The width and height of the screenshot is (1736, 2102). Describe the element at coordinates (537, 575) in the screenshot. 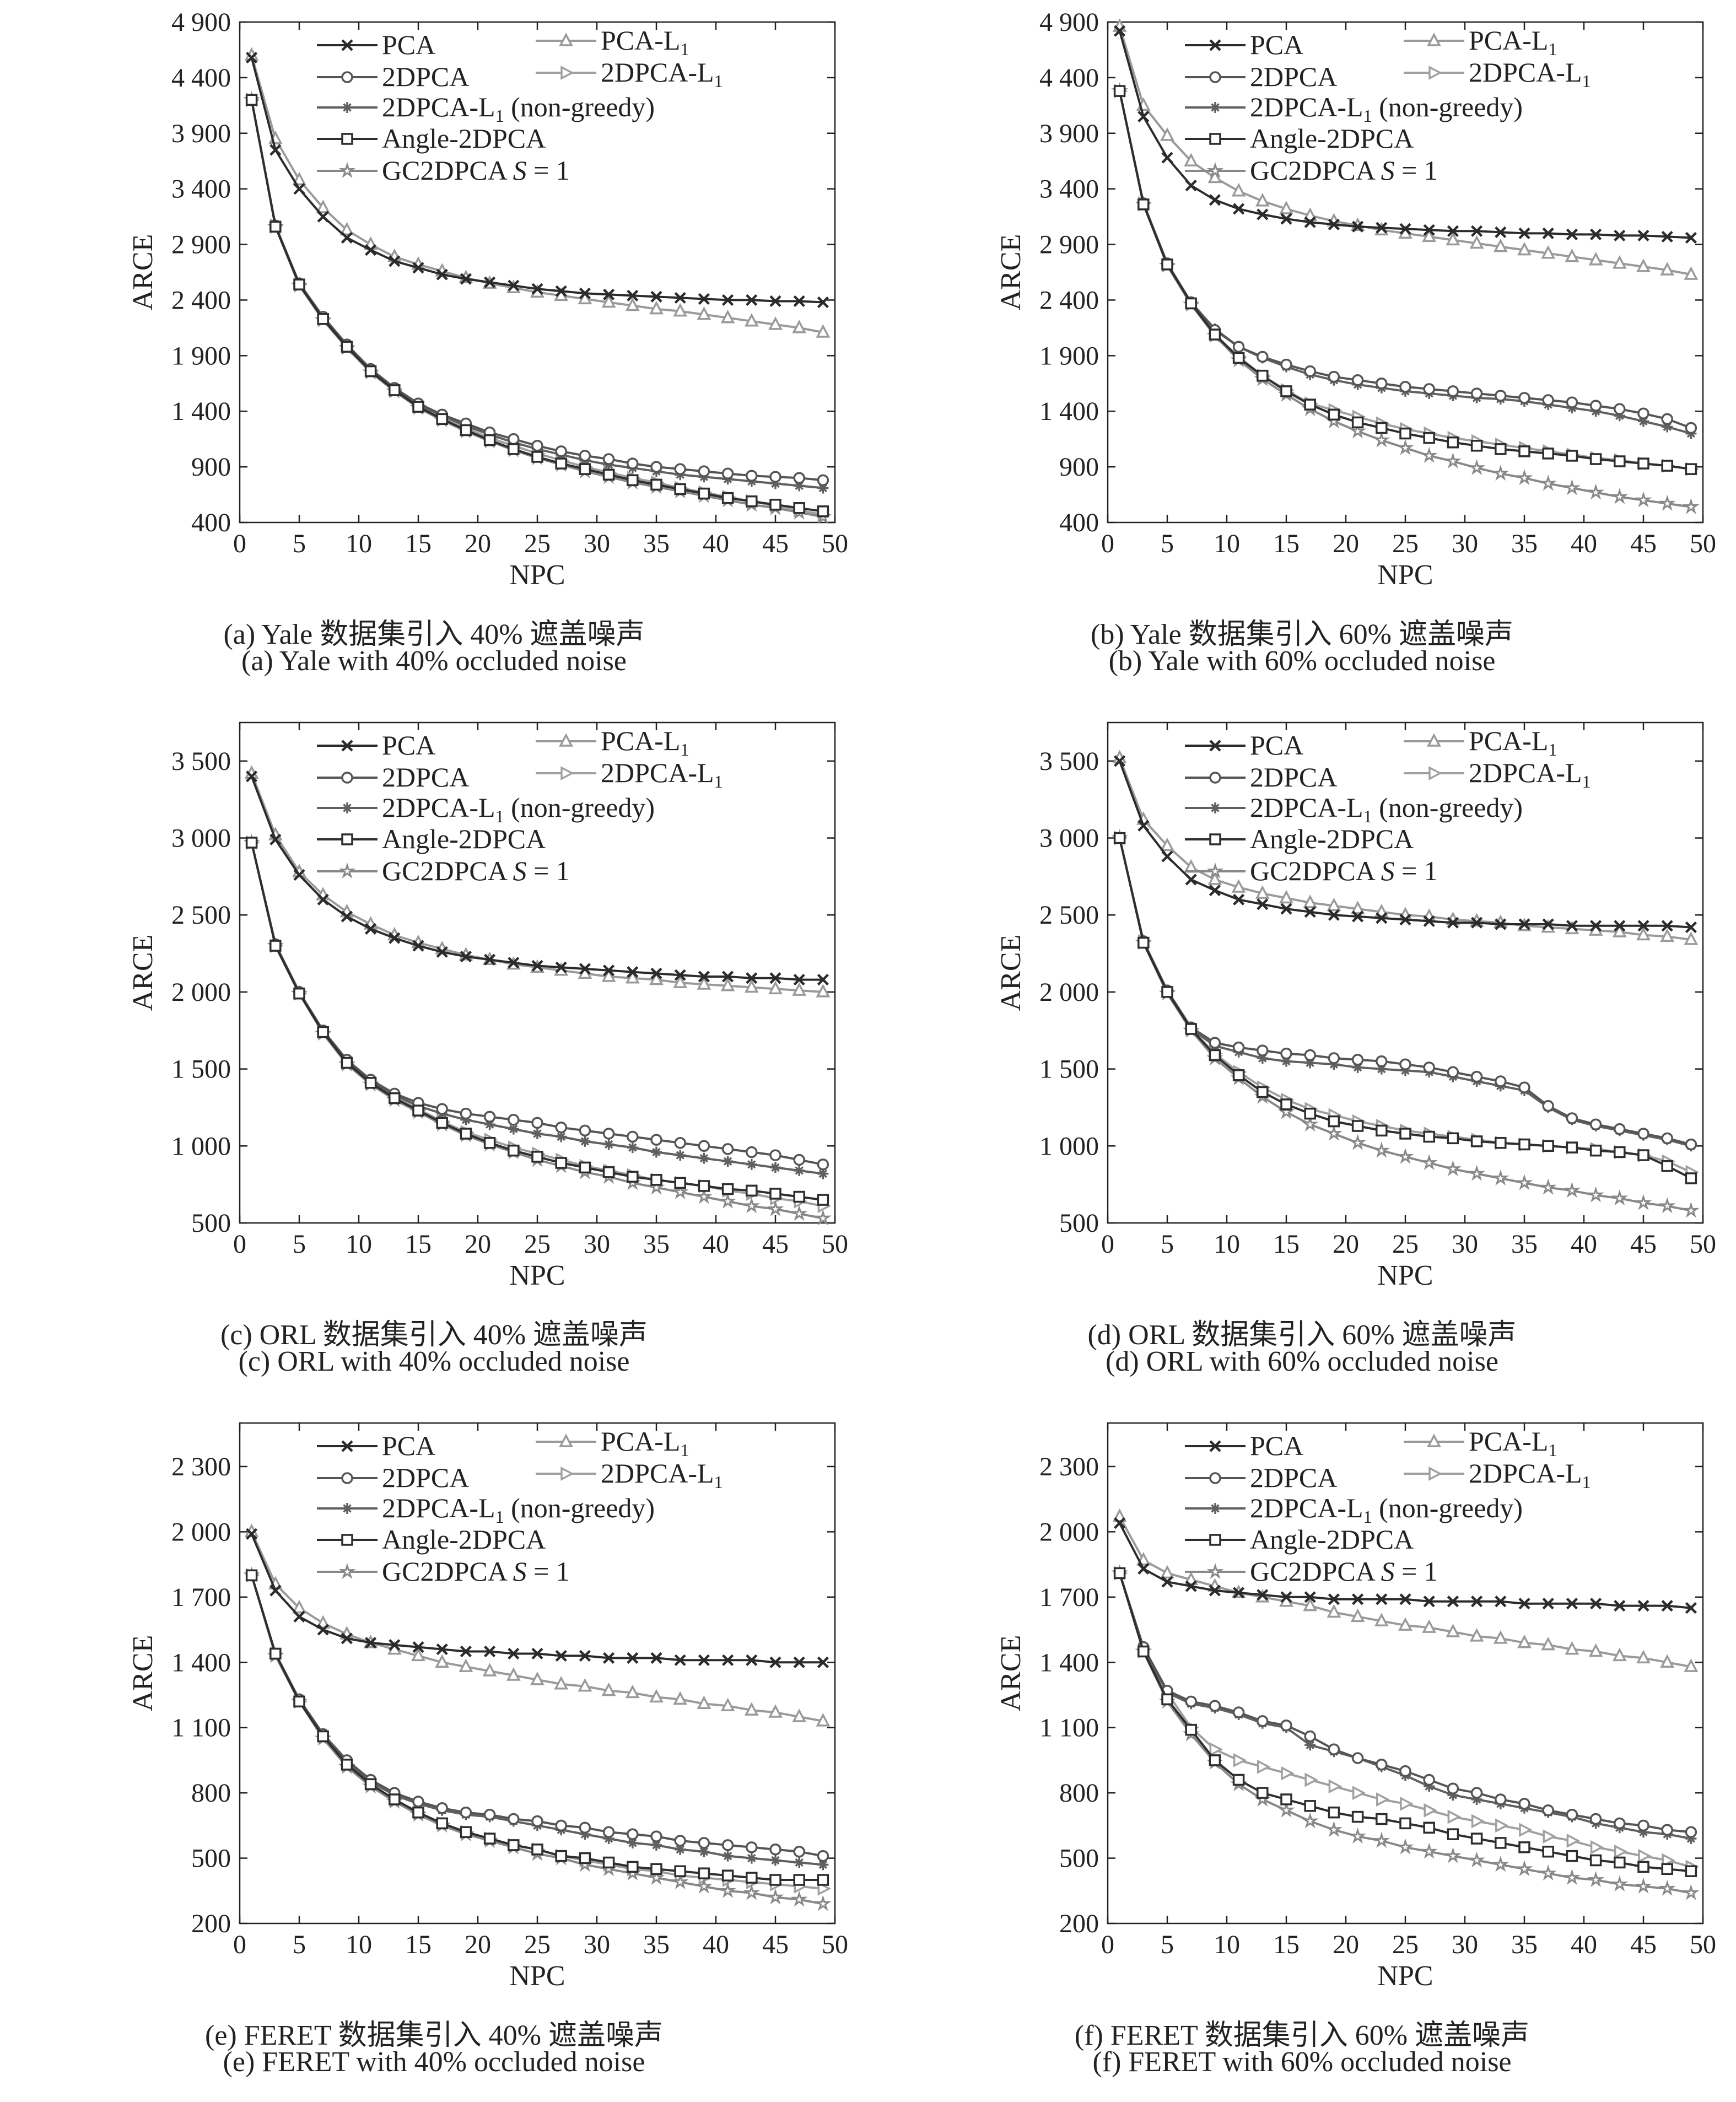

I see `x-axis-label: NPC` at that location.